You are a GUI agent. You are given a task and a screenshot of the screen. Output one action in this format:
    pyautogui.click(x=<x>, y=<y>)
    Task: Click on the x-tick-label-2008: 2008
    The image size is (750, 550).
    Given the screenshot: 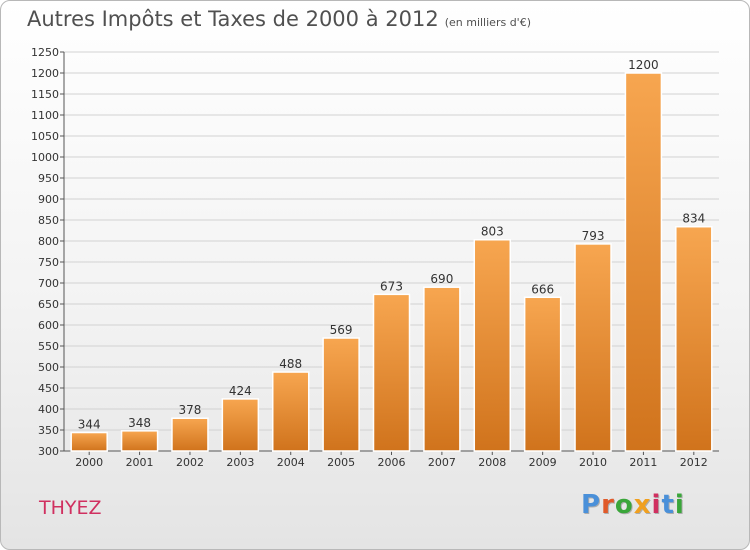 What is the action you would take?
    pyautogui.click(x=492, y=462)
    